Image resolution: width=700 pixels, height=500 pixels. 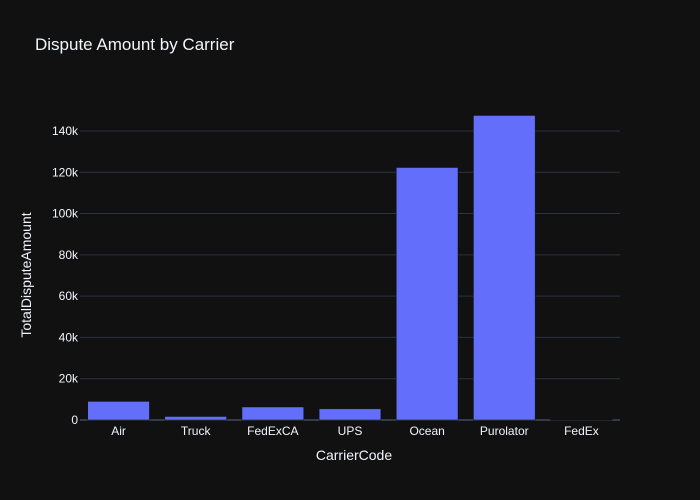 What do you see at coordinates (504, 431) in the screenshot?
I see `x-tick-label: Purolator` at bounding box center [504, 431].